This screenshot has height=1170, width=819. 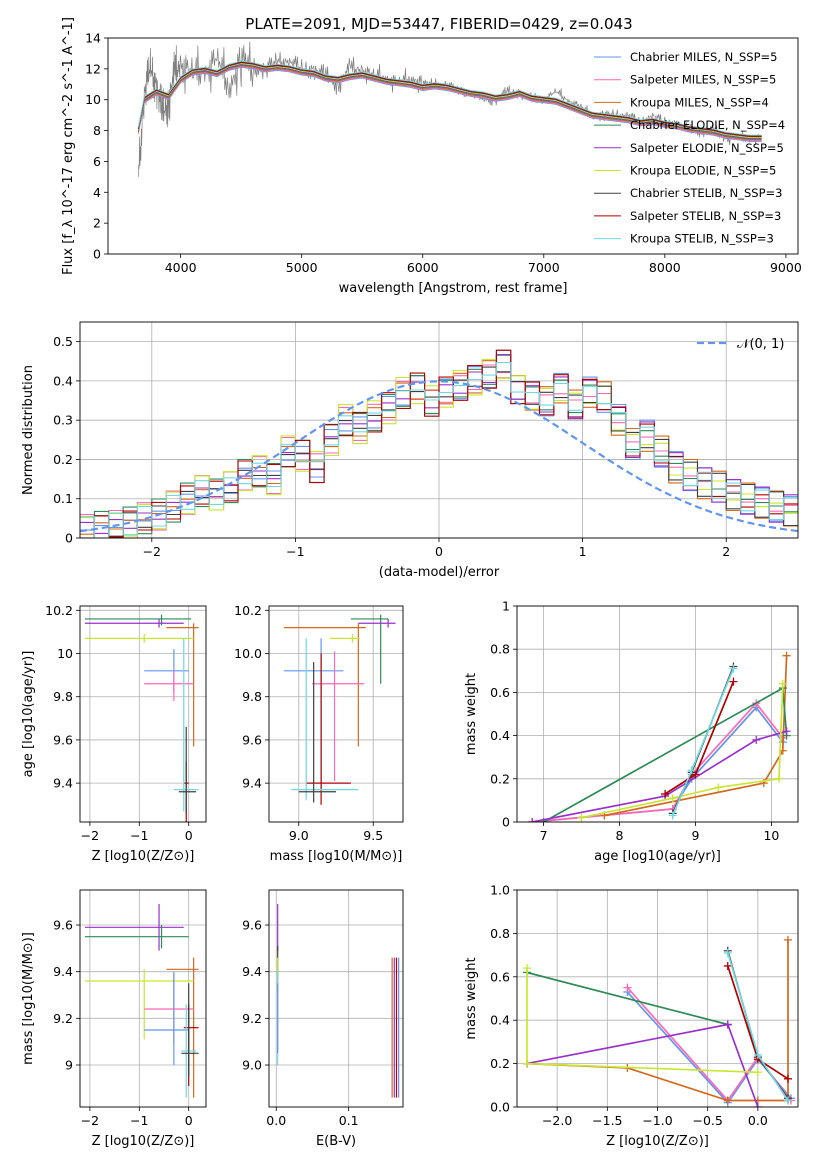 What do you see at coordinates (726, 551) in the screenshot?
I see `x-tick-label: 2` at bounding box center [726, 551].